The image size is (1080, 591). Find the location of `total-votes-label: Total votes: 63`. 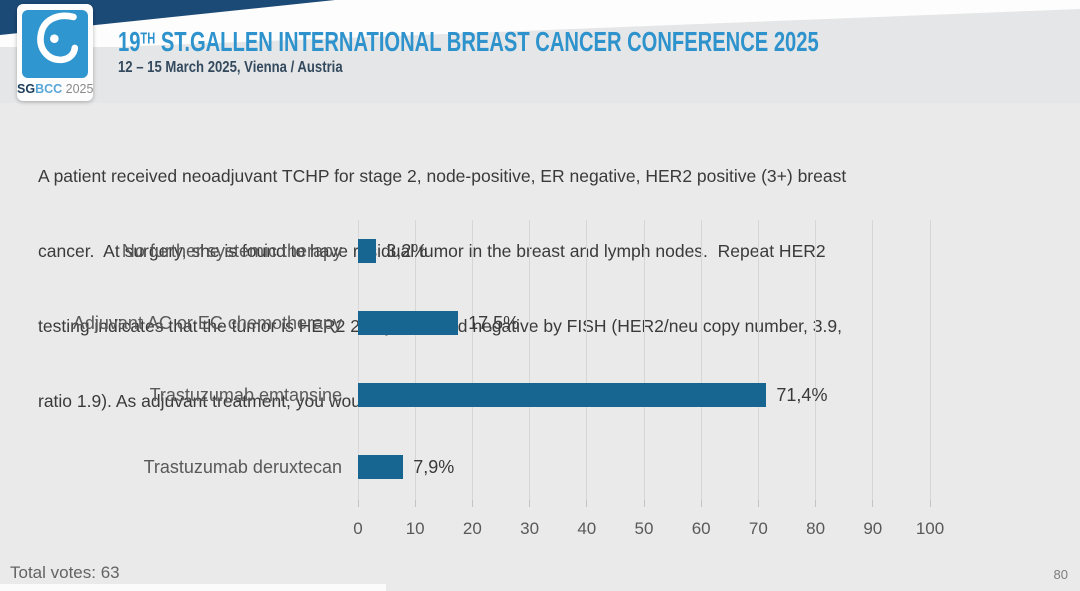

total-votes-label: Total votes: 63 is located at coordinates (65, 572).